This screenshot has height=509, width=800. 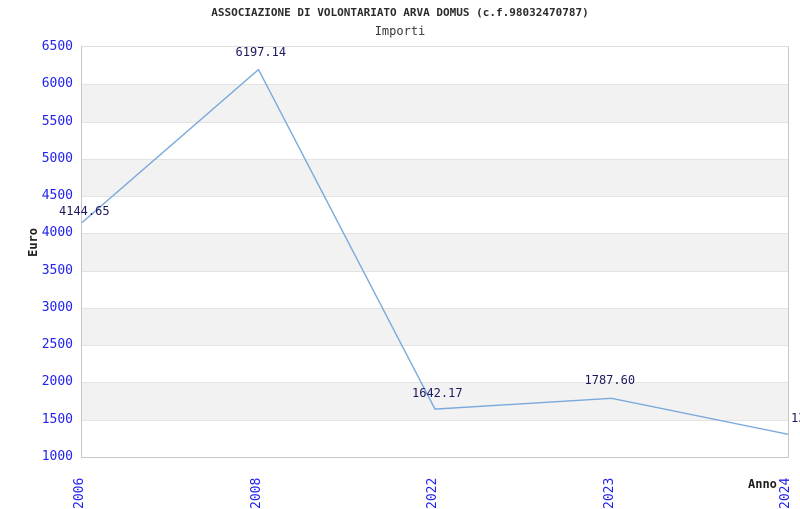 I want to click on x-tick-label: 2008, so click(x=256, y=493).